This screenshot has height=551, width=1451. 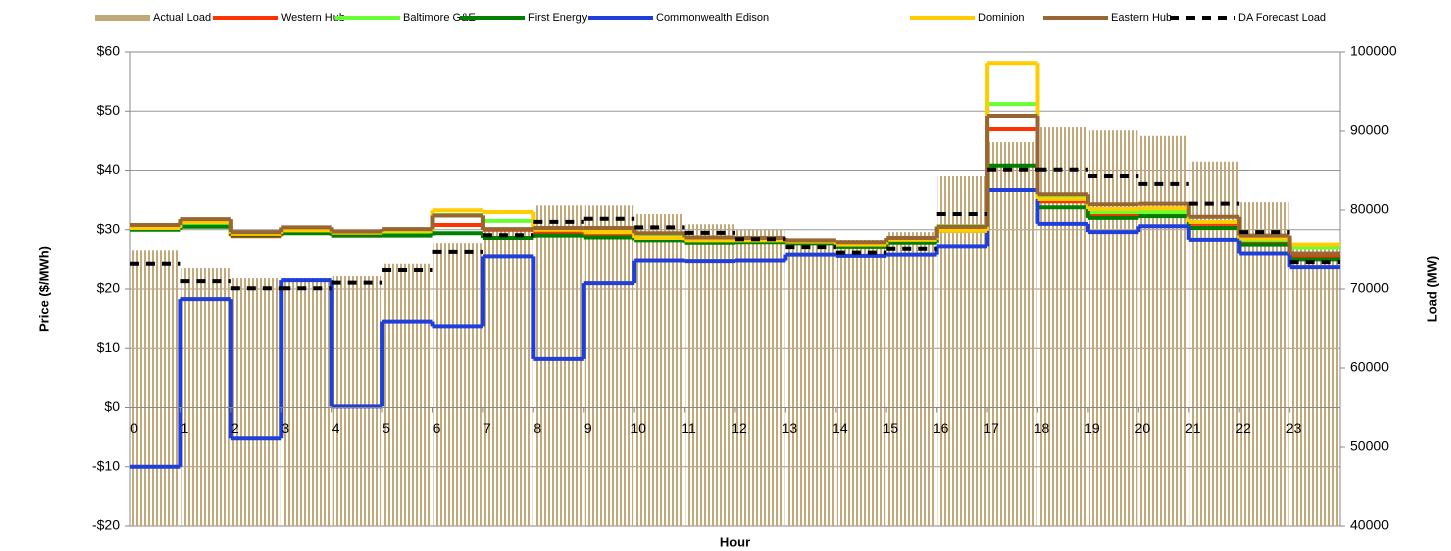 What do you see at coordinates (235, 428) in the screenshot?
I see `x-tick-label: 2` at bounding box center [235, 428].